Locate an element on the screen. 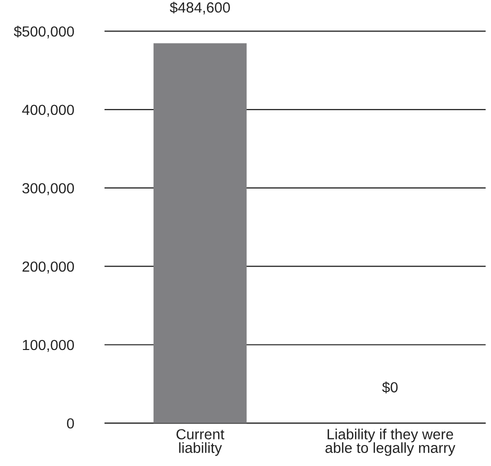  y-tick-label: 100,000 is located at coordinates (48, 346).